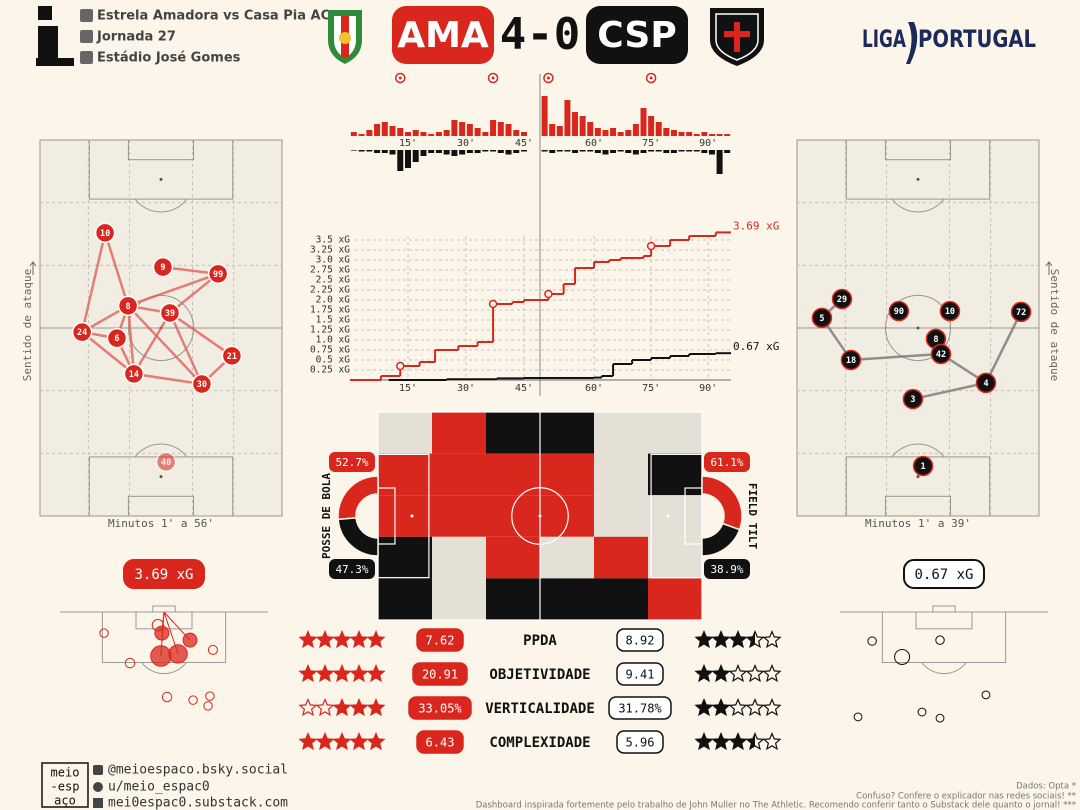  Describe the element at coordinates (935, 340) in the screenshot. I see `player-number: 8` at that location.